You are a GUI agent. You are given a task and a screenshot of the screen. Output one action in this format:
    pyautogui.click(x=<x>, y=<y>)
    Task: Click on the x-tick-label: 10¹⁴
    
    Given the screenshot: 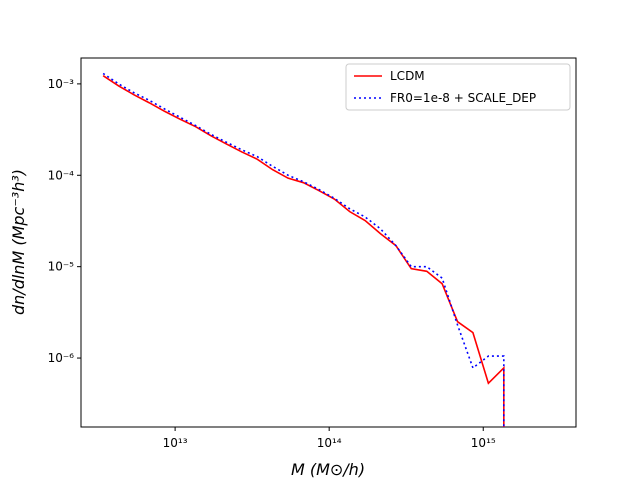 What is the action you would take?
    pyautogui.click(x=329, y=443)
    